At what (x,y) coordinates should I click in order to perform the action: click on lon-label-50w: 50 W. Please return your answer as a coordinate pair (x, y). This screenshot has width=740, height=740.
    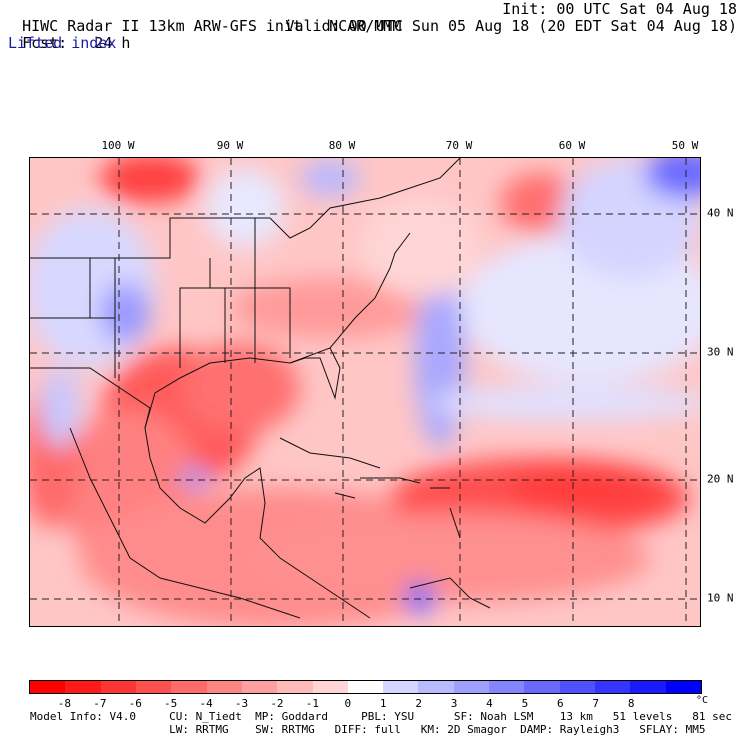
    Looking at the image, I should click on (685, 145).